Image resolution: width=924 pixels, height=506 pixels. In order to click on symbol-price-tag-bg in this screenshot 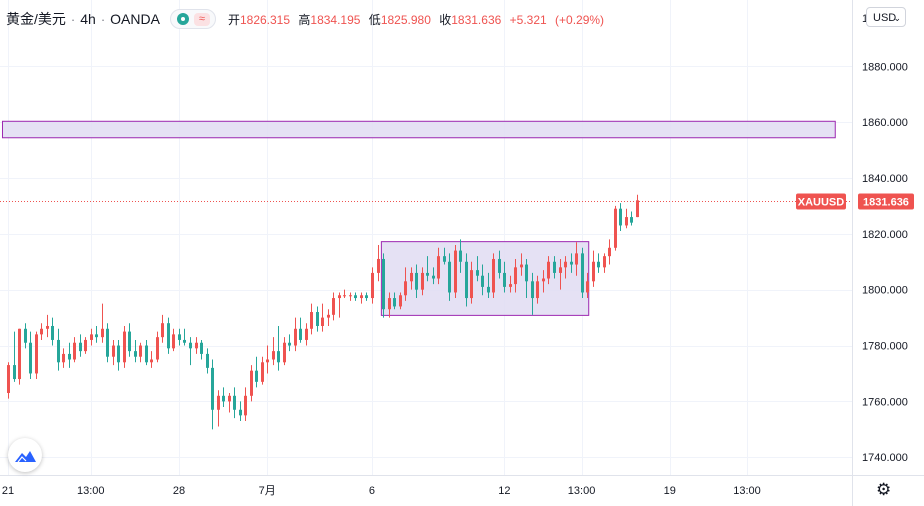, I will do `click(821, 201)`.